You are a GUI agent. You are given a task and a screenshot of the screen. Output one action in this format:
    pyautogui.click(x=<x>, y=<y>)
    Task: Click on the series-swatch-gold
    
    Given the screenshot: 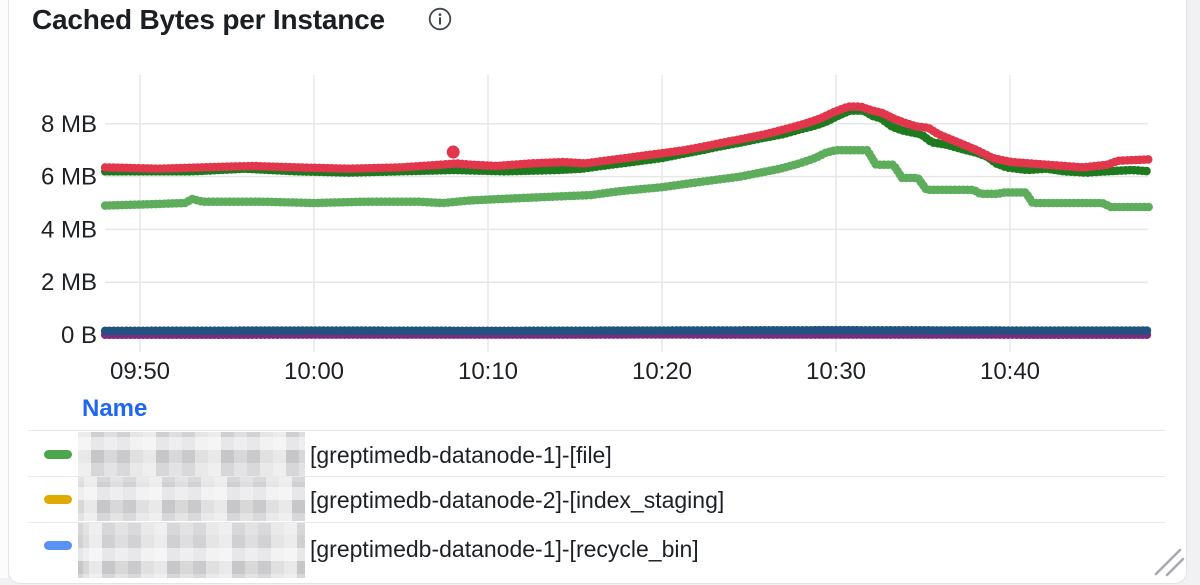 What is the action you would take?
    pyautogui.click(x=58, y=499)
    